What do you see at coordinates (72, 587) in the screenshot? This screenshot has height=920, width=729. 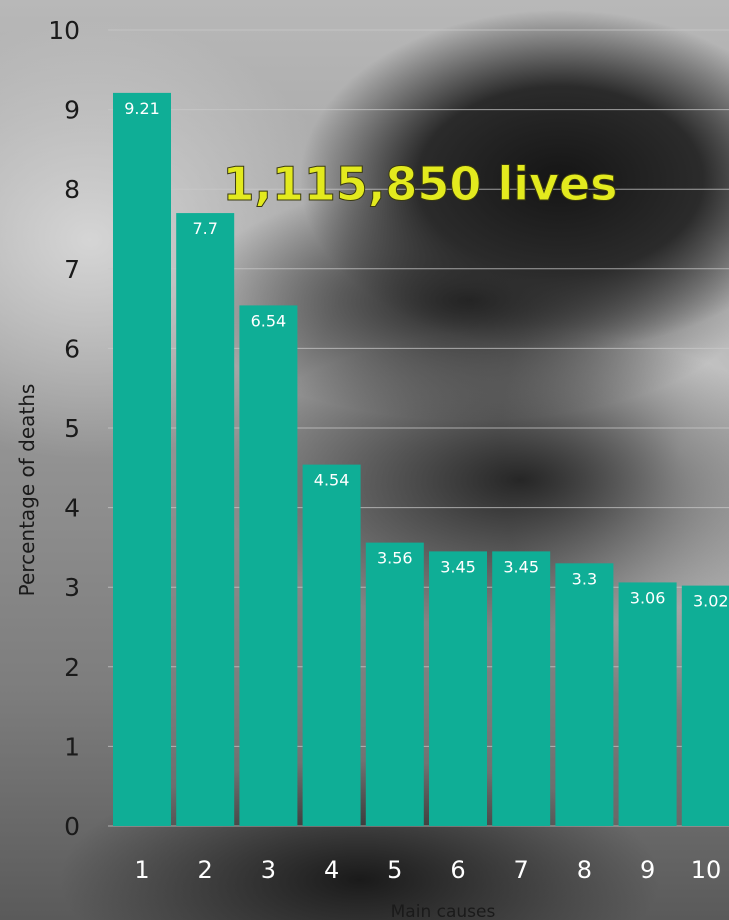 I see `y-tick-label: 3` at bounding box center [72, 587].